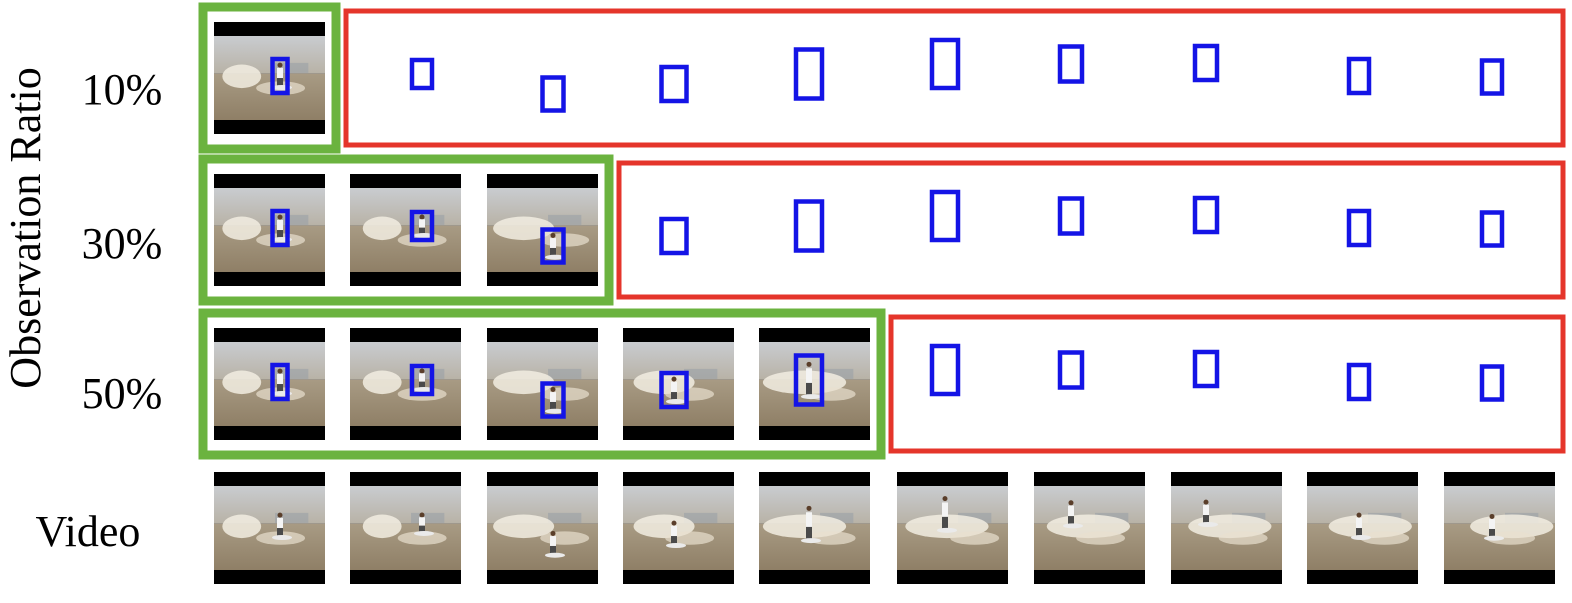 This screenshot has height=603, width=1572. What do you see at coordinates (122, 393) in the screenshot?
I see `ratio-label-50: 50%` at bounding box center [122, 393].